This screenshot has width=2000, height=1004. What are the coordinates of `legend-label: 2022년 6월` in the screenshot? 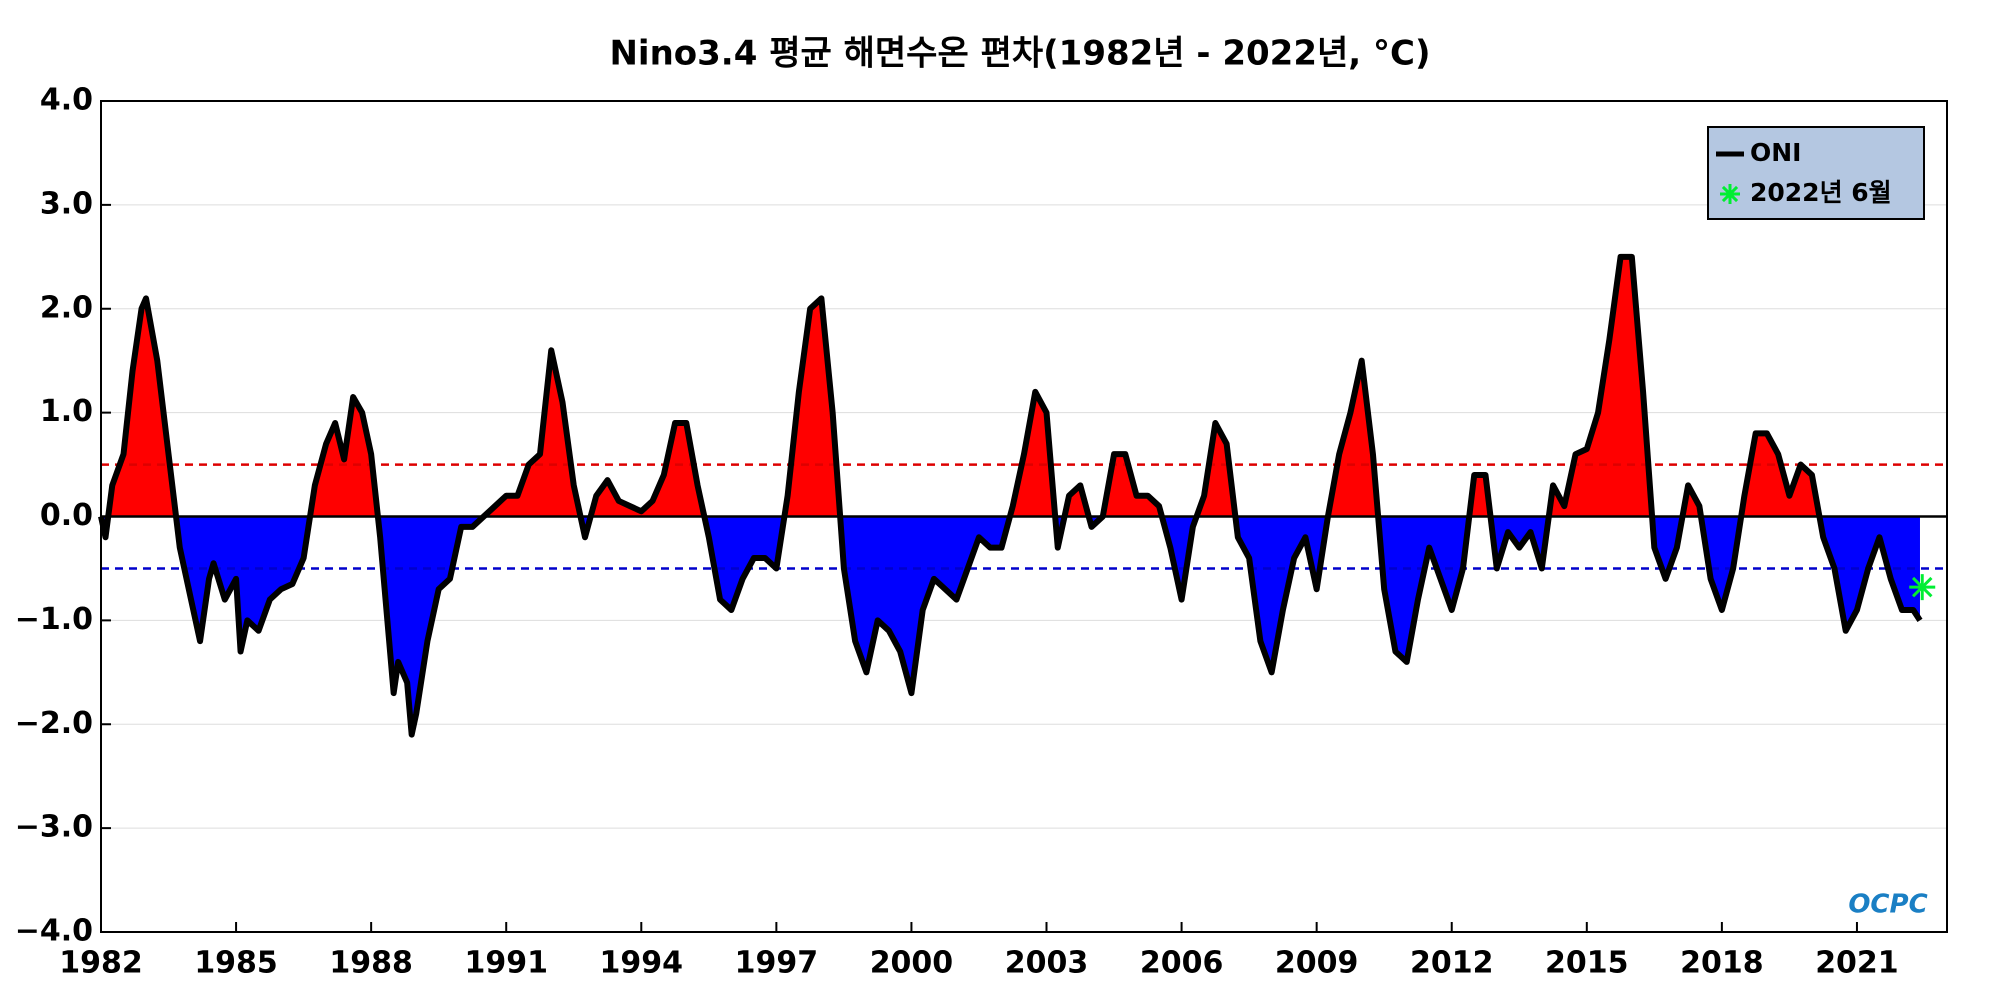 It's located at (1821, 192).